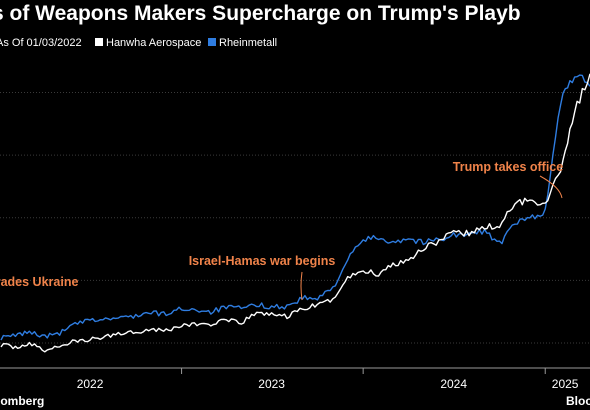  Describe the element at coordinates (262, 261) in the screenshot. I see `annotation-label-1: Israel-Hamas war begins` at that location.